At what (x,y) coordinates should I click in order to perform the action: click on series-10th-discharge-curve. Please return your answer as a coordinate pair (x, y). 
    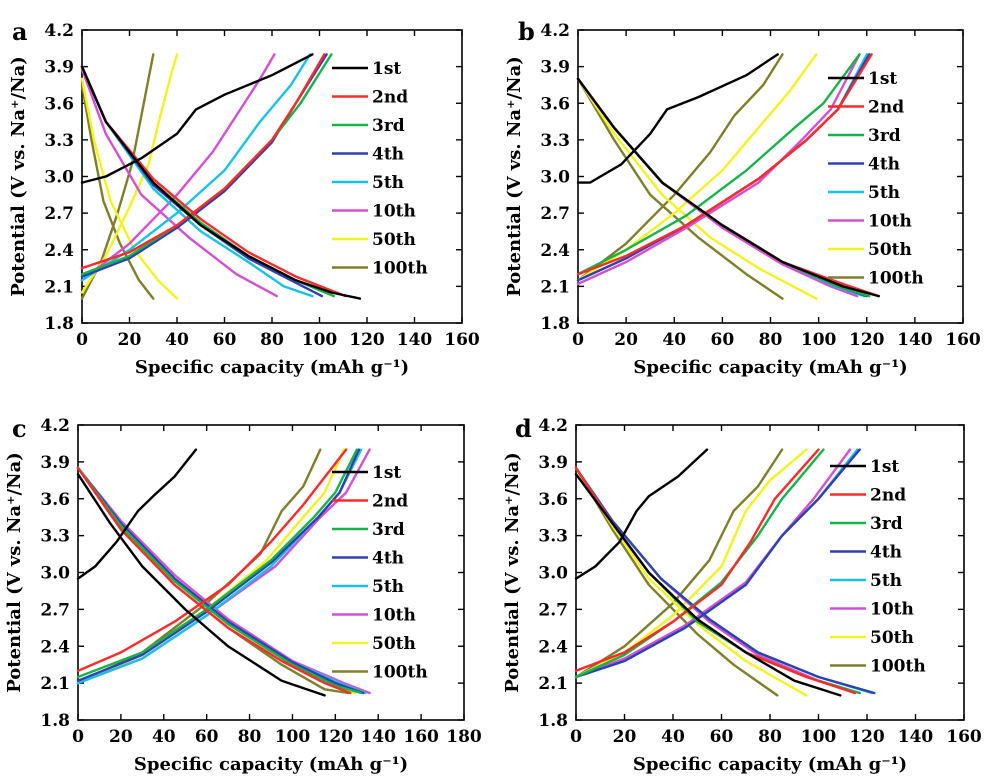
    Looking at the image, I should click on (223, 580).